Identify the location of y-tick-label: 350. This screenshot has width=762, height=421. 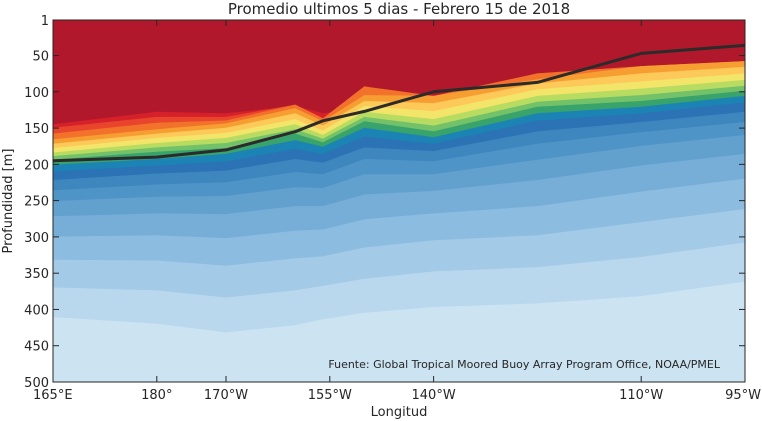
(36, 274).